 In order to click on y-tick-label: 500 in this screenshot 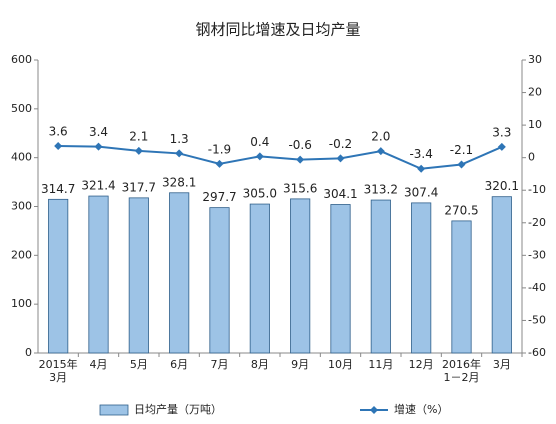, I will do `click(21, 108)`.